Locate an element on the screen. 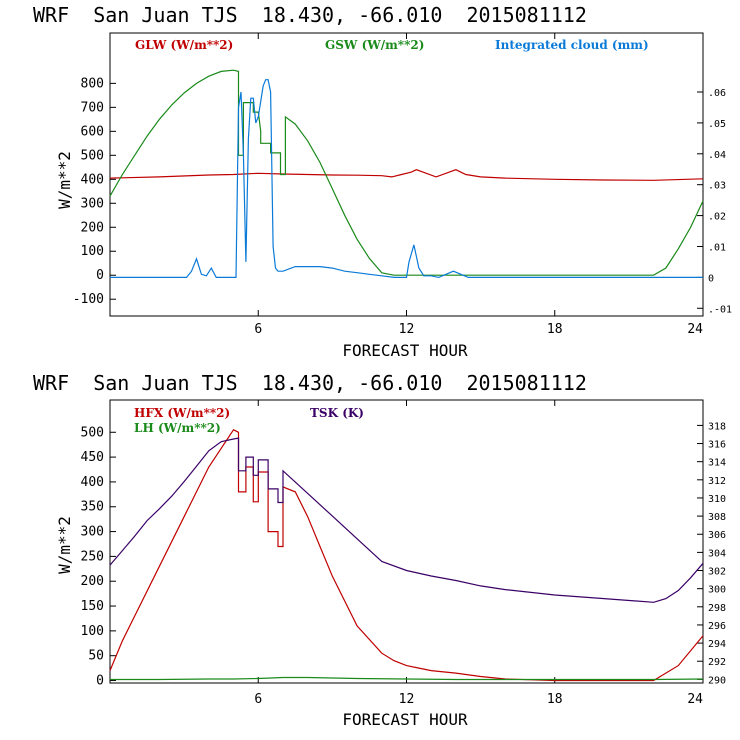 This screenshot has width=740, height=740. y2-tick-label: 310 is located at coordinates (717, 499).